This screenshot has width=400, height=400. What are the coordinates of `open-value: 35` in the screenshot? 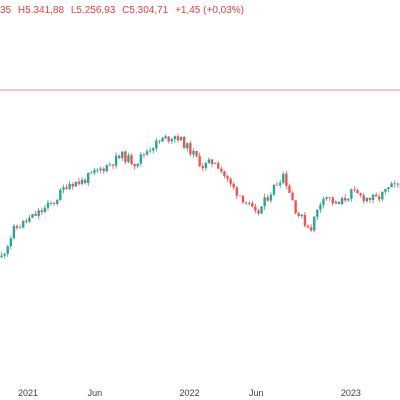 It's located at (6, 10).